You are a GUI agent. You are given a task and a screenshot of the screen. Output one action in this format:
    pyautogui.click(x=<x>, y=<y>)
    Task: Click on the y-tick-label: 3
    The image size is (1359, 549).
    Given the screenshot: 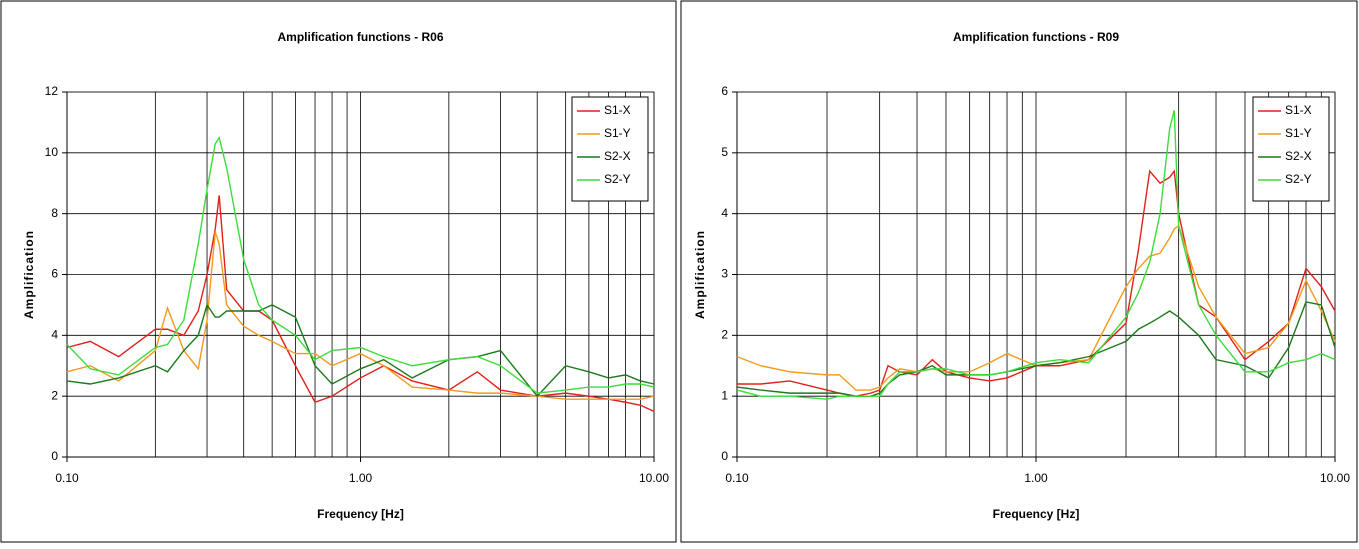 What is the action you would take?
    pyautogui.click(x=724, y=274)
    